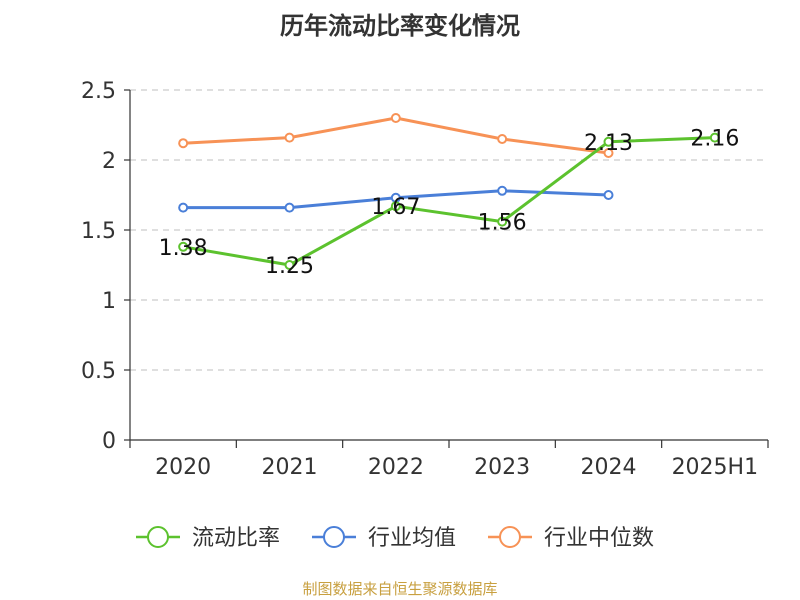 This screenshot has height=600, width=800. I want to click on y-tick-label: 2.5, so click(98, 91).